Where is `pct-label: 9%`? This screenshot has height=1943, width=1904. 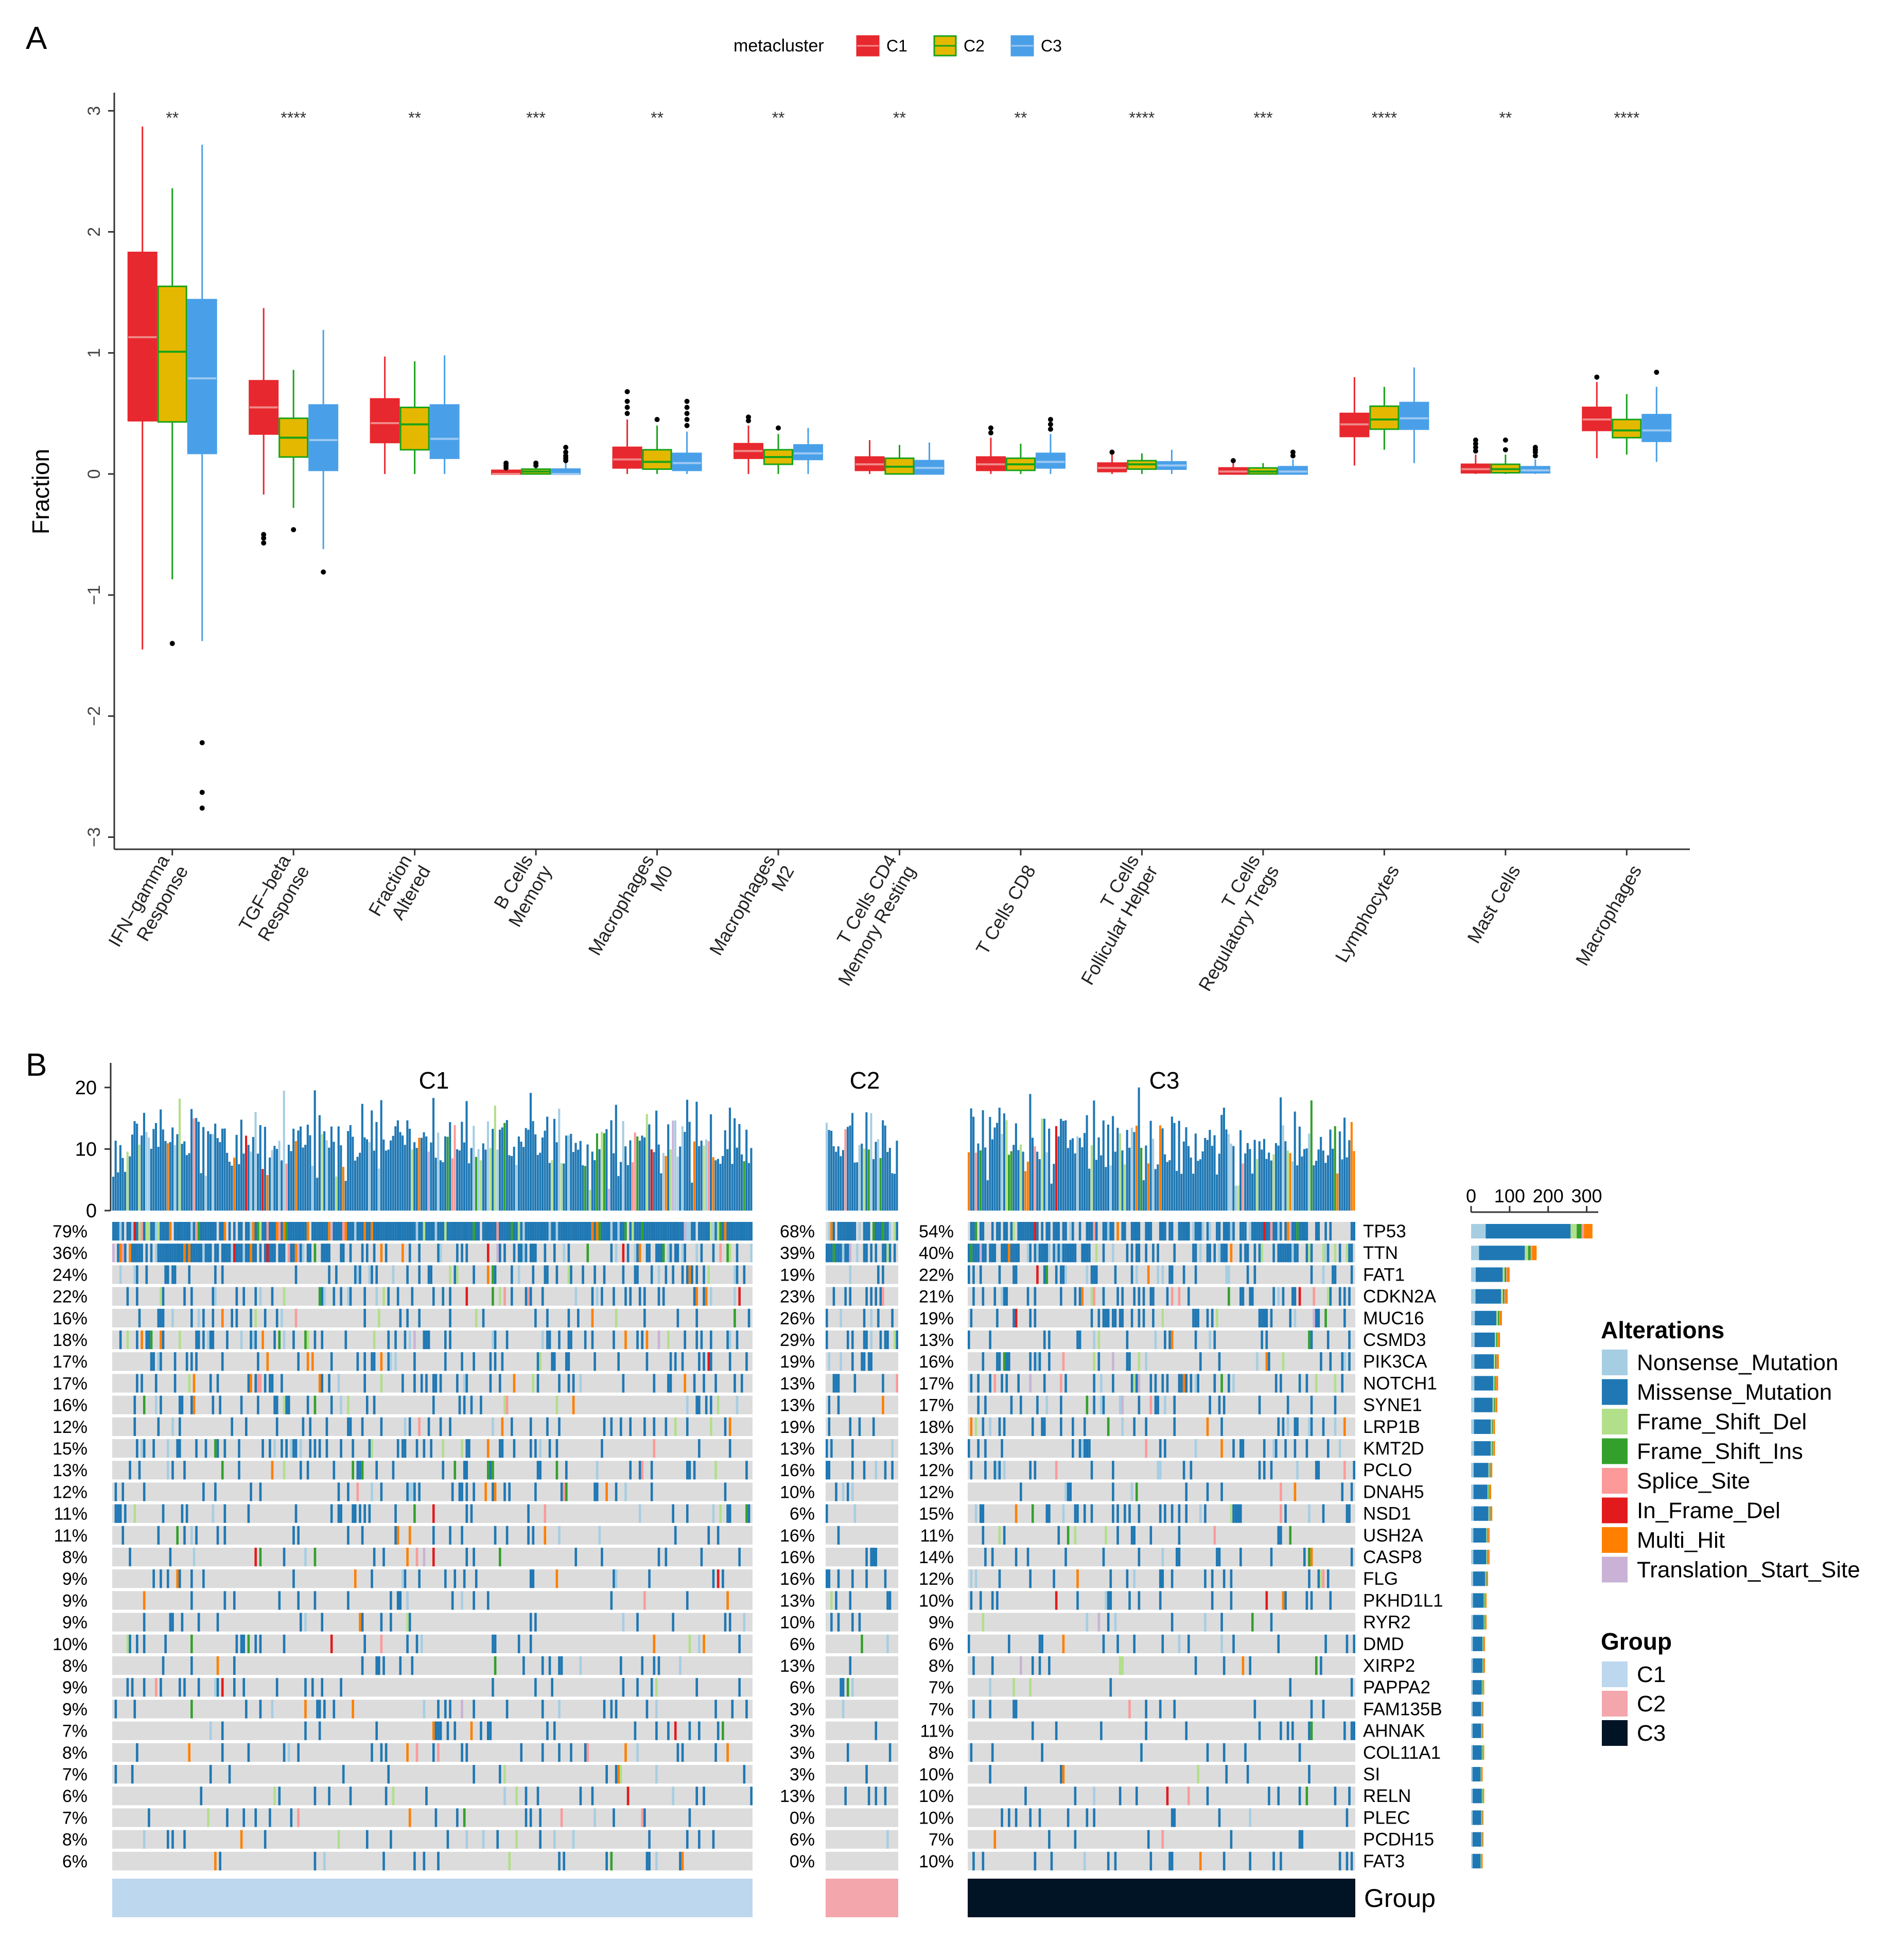 pct-label: 9% is located at coordinates (941, 1623).